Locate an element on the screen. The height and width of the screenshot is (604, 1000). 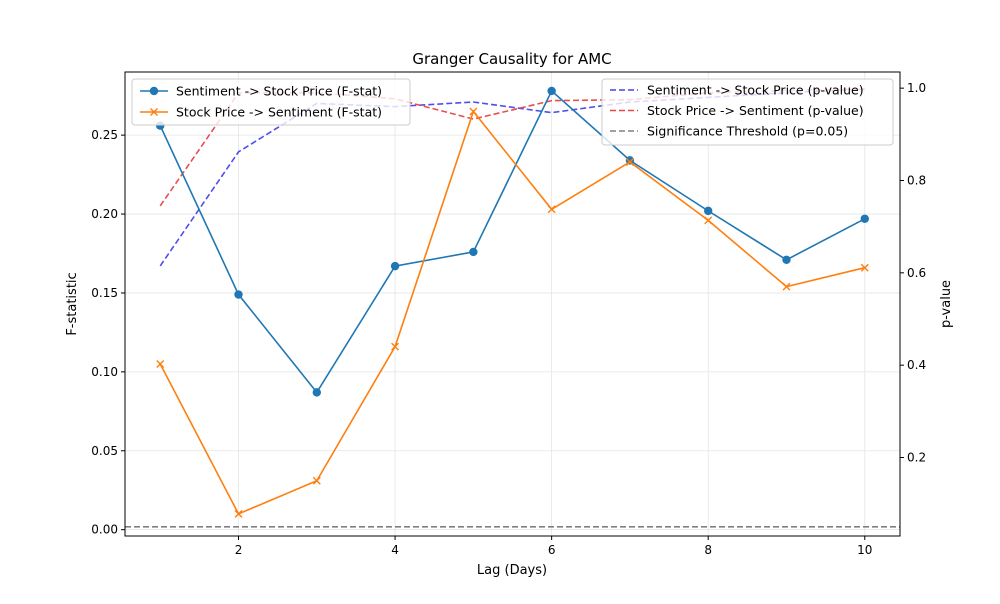
legend-right-item: Significance Threshold (p=0.05) is located at coordinates (729, 131).